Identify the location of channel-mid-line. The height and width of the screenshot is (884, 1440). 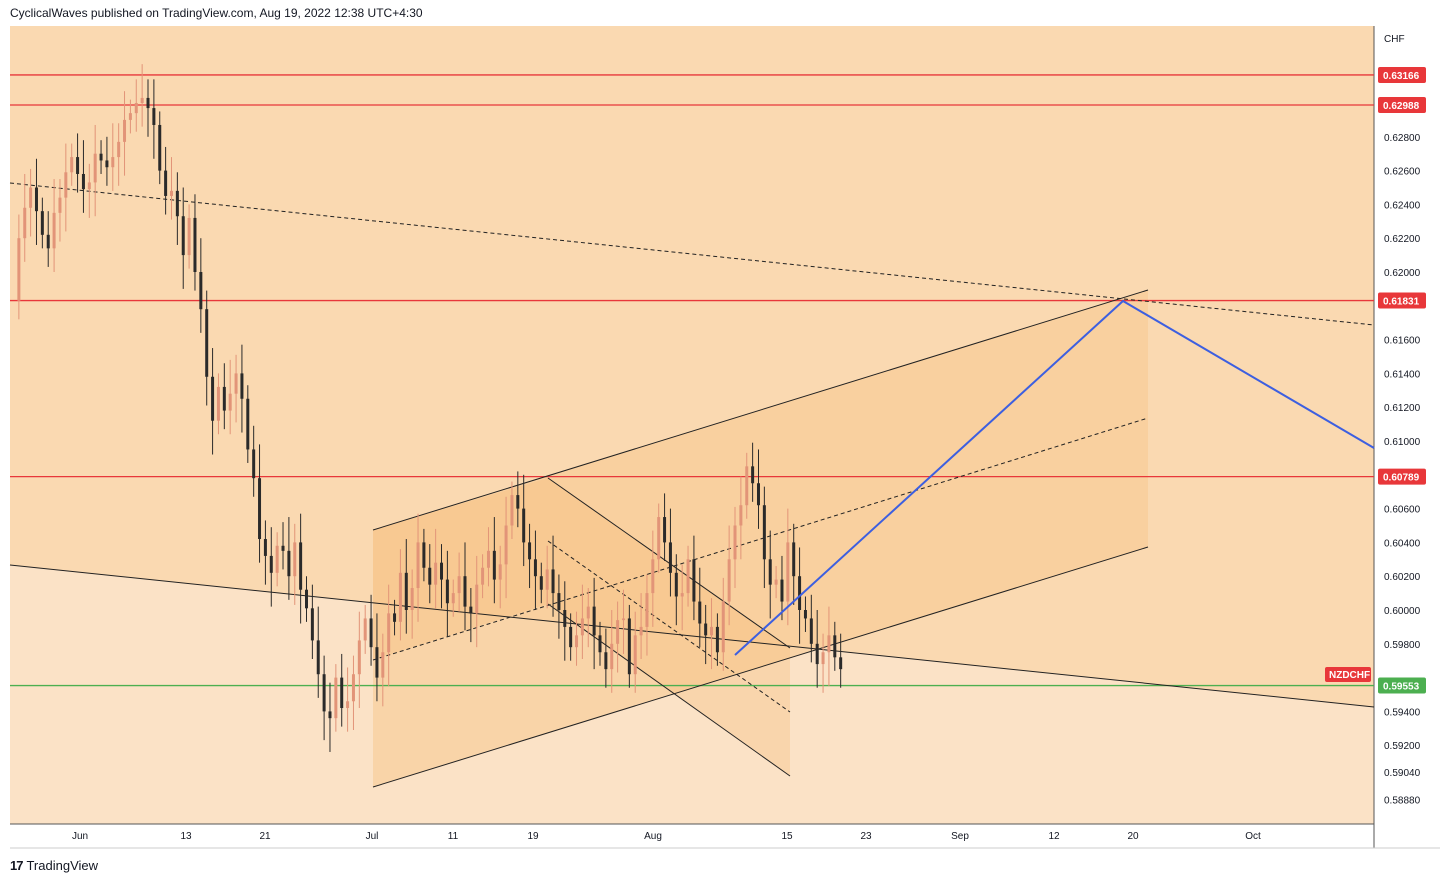
(760, 539).